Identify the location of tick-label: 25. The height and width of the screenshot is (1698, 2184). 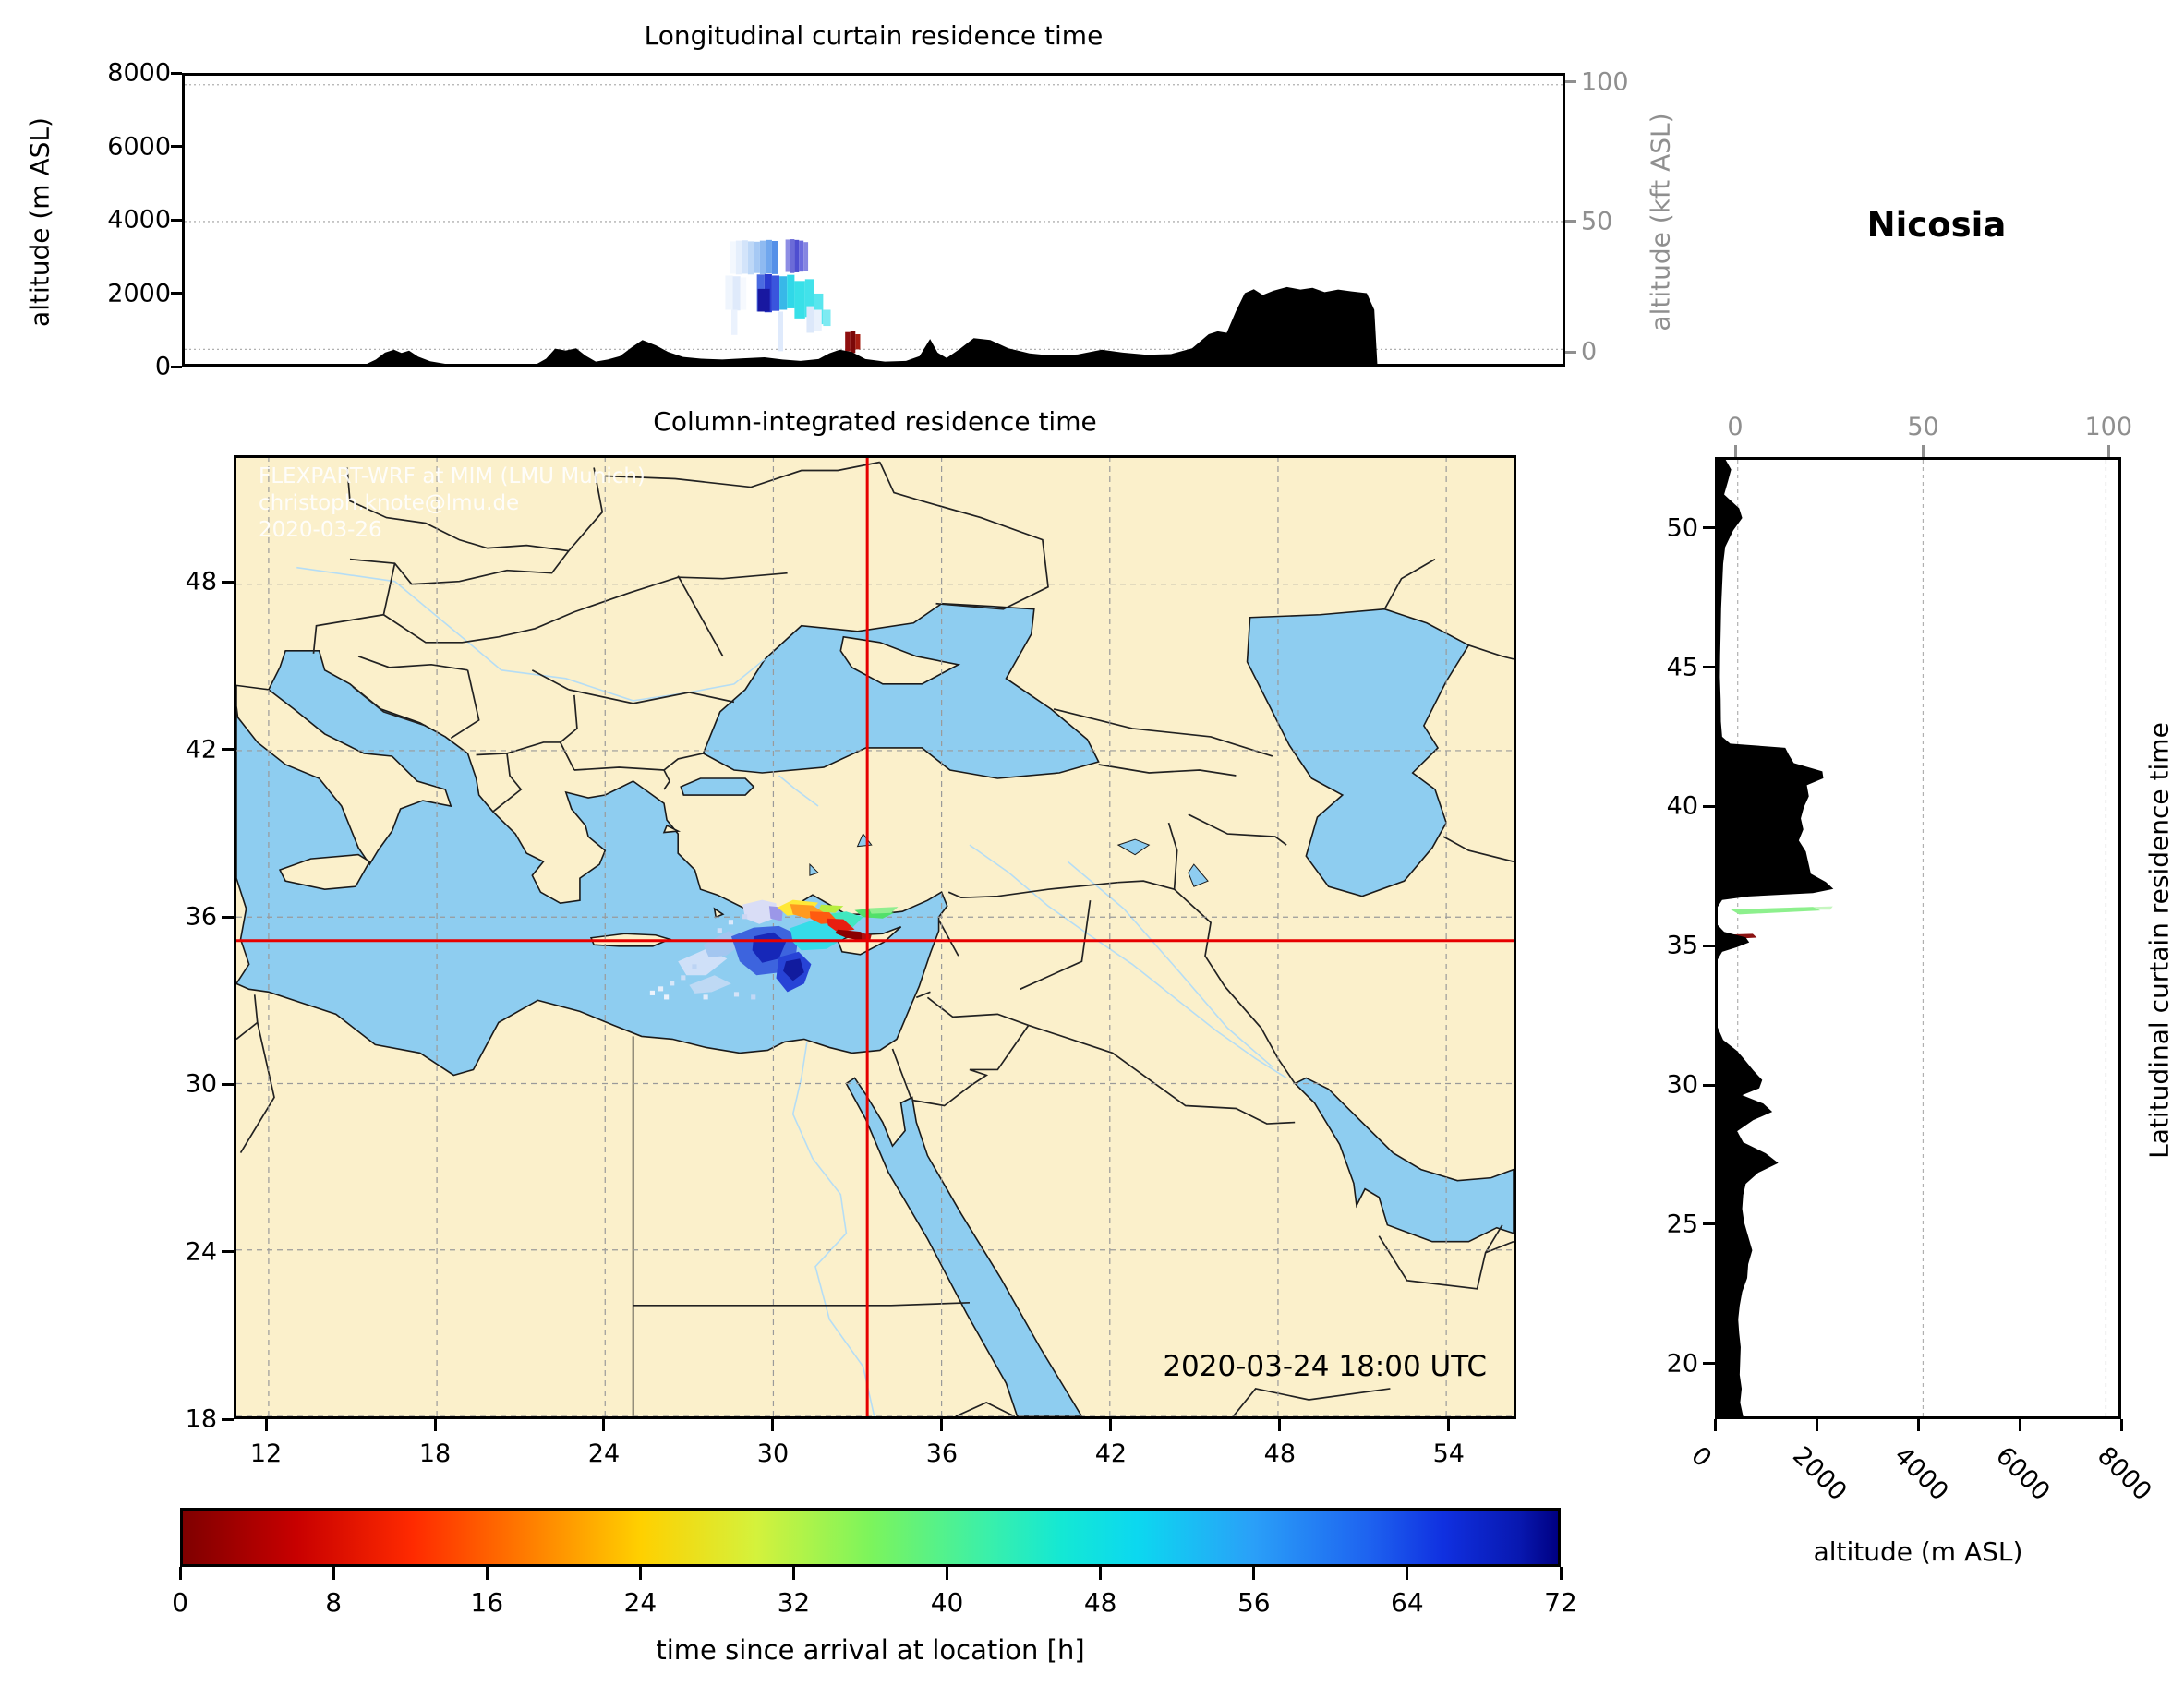
(1682, 1224).